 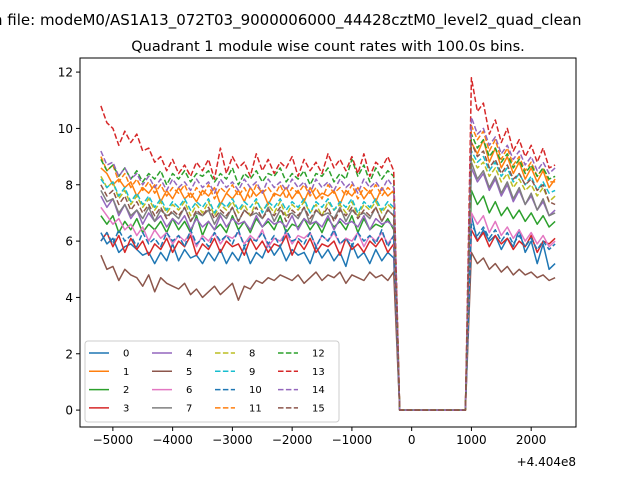 What do you see at coordinates (189, 390) in the screenshot?
I see `legend-label-6: 6` at bounding box center [189, 390].